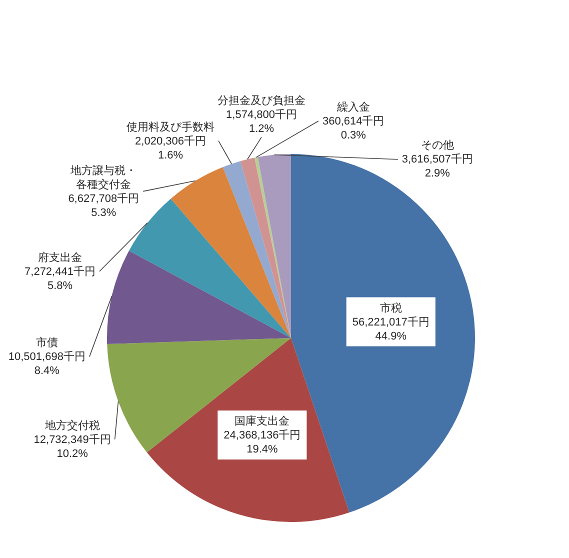 The height and width of the screenshot is (558, 569). What do you see at coordinates (170, 148) in the screenshot?
I see `data-label: 2,020,306千円 1.6%` at bounding box center [170, 148].